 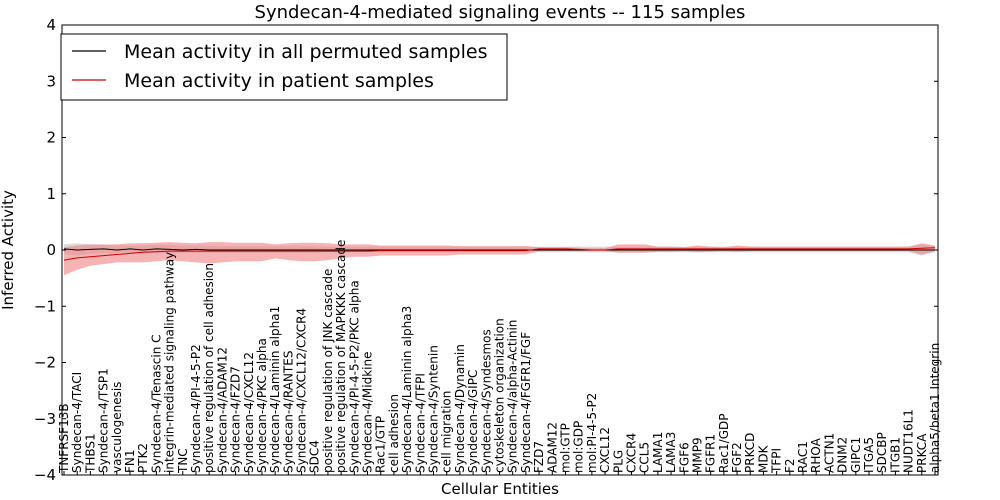 What do you see at coordinates (249, 412) in the screenshot?
I see `x-tick-label: Syndecan-4/CXCL12` at bounding box center [249, 412].